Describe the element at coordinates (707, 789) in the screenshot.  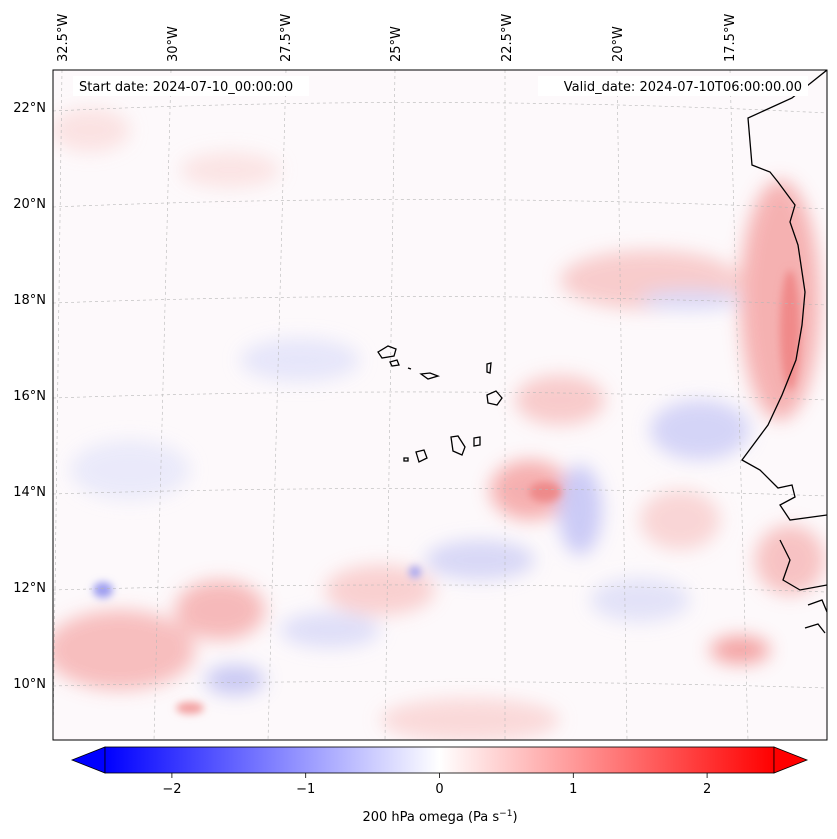
I see `colorbar-tick-label: 2` at that location.